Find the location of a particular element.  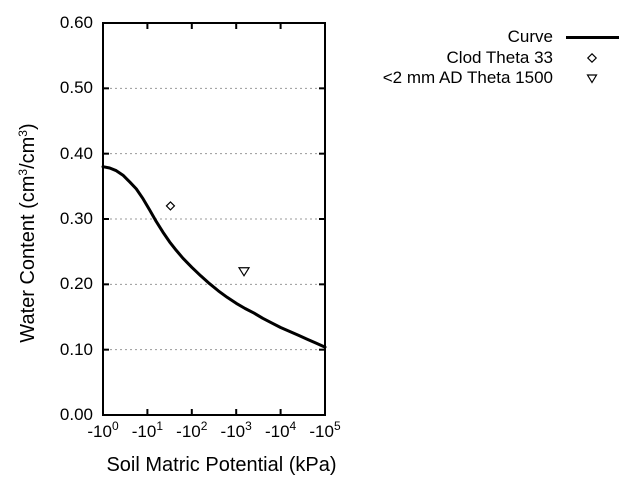

legend-item-2mm-ad-theta-1500: <2 mm AD Theta 1500 is located at coordinates (501, 78).